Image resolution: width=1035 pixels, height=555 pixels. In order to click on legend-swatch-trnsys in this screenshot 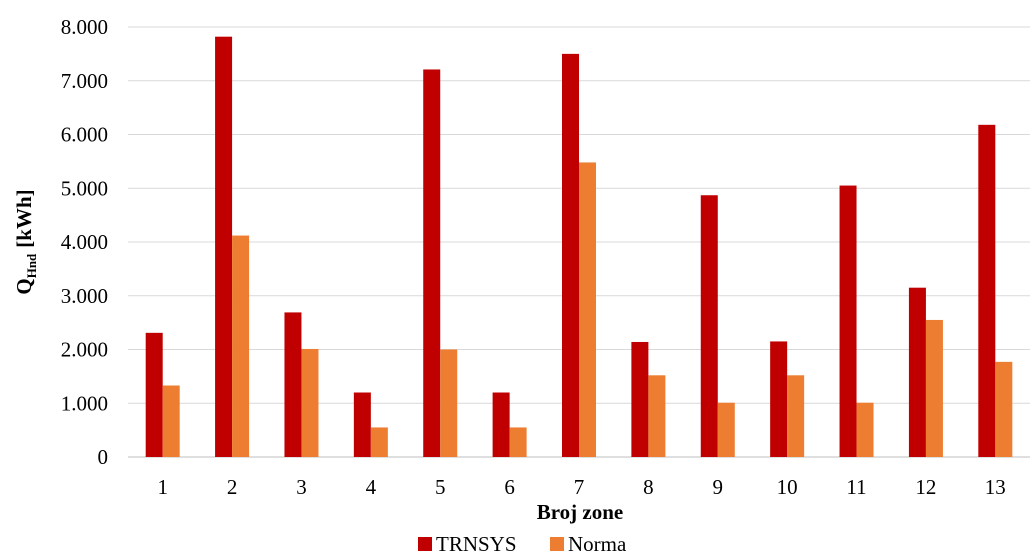, I will do `click(425, 544)`.